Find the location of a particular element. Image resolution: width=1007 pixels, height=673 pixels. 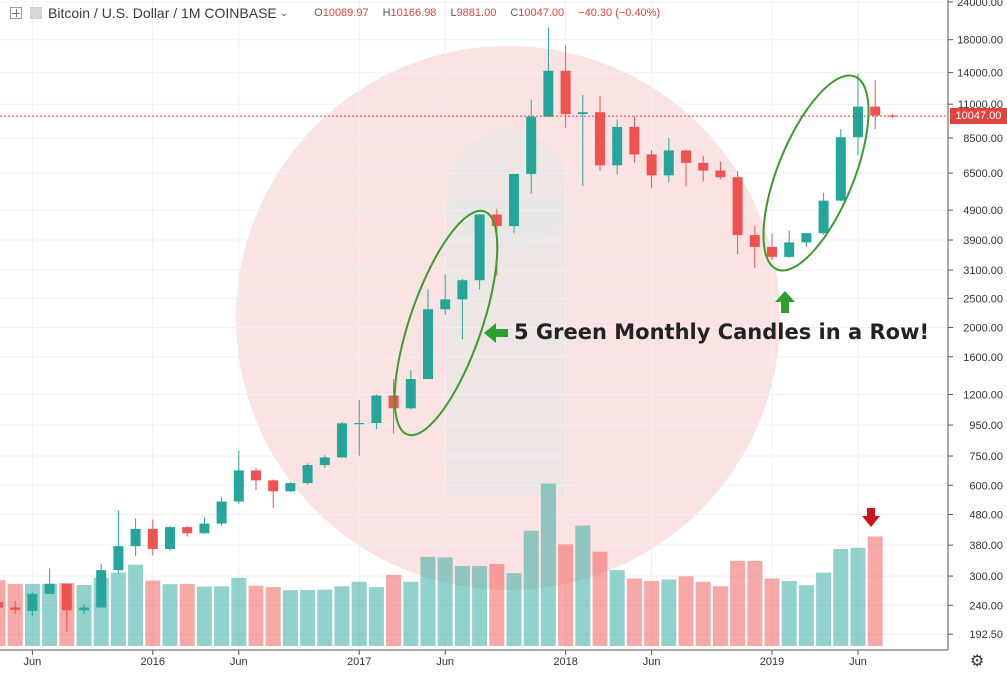

price-tick-label: 24000.00 is located at coordinates (980, 4).